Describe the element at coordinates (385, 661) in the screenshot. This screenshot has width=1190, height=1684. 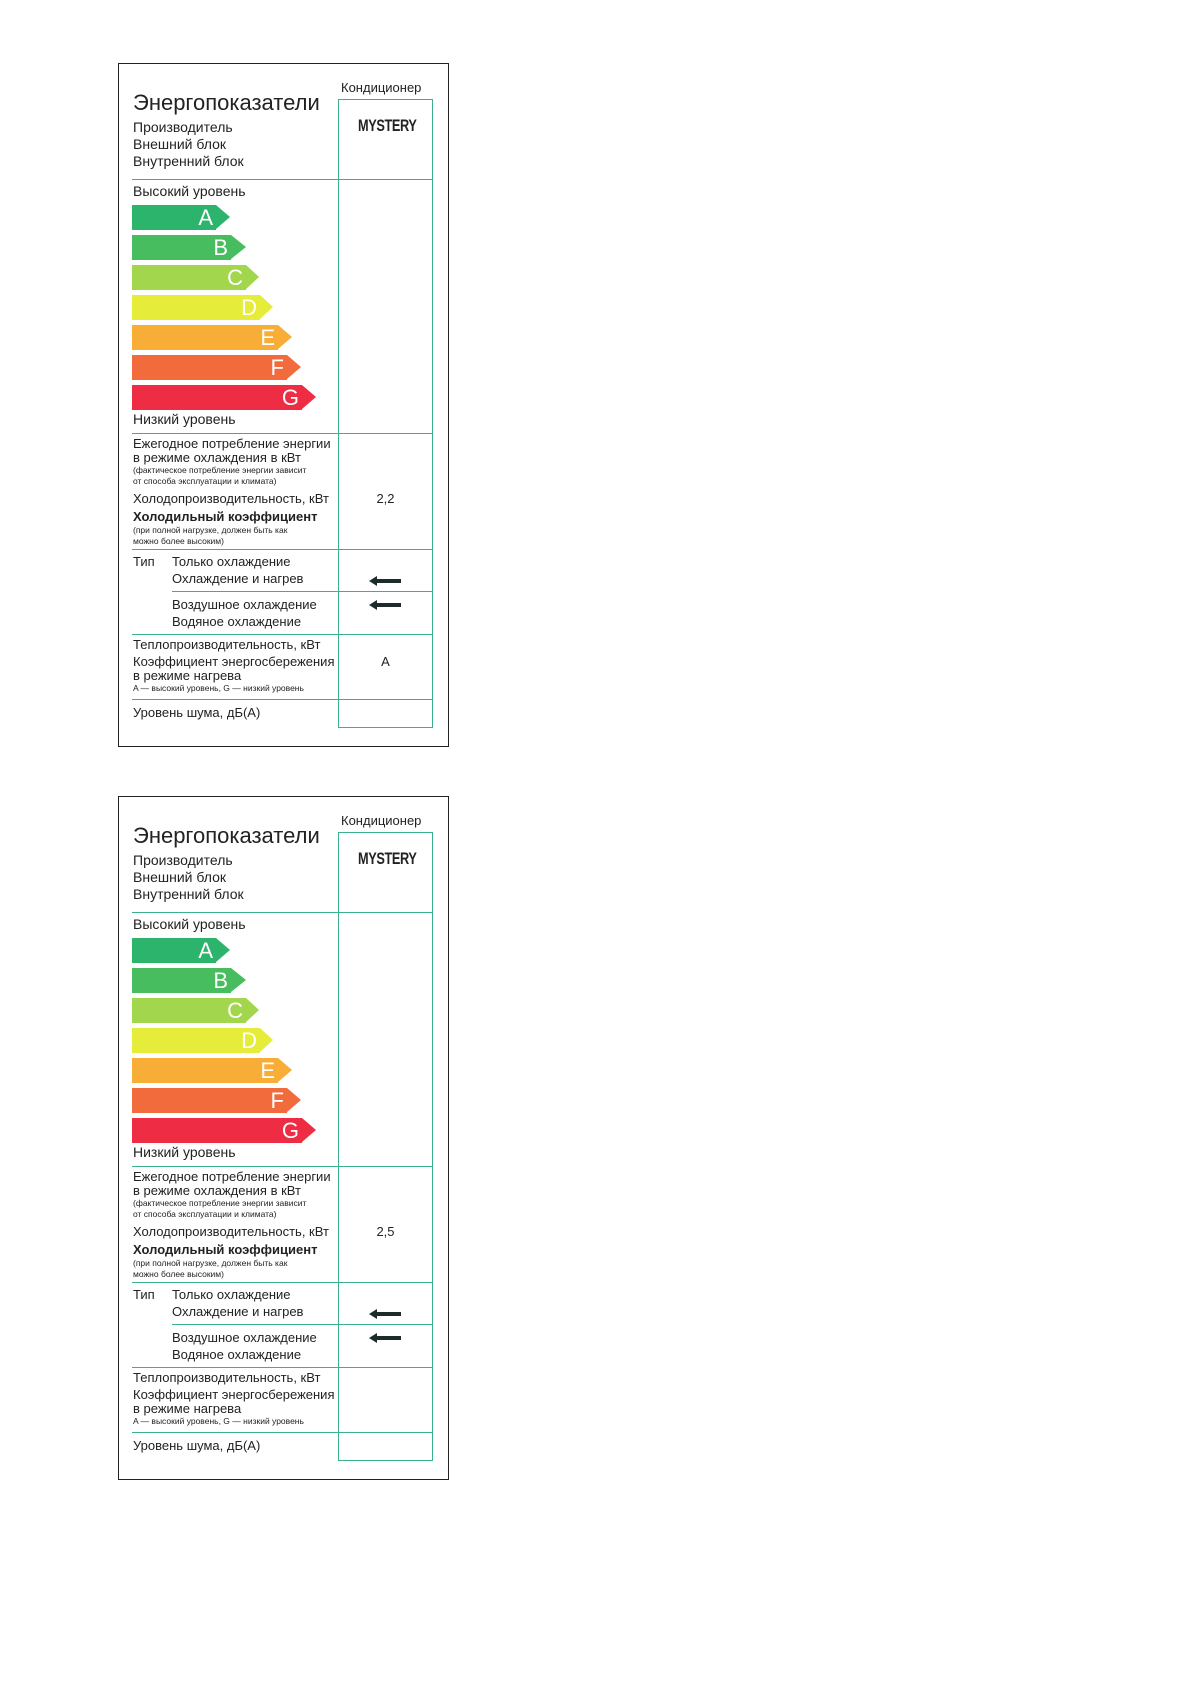
I see `cop-value: A` at that location.